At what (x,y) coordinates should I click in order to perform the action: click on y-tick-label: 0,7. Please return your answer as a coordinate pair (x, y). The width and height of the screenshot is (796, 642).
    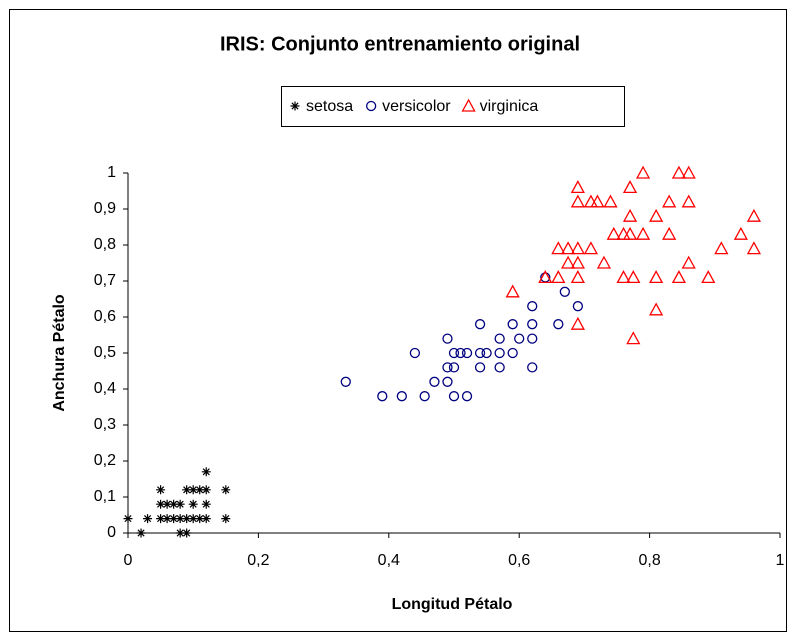
    Looking at the image, I should click on (105, 280).